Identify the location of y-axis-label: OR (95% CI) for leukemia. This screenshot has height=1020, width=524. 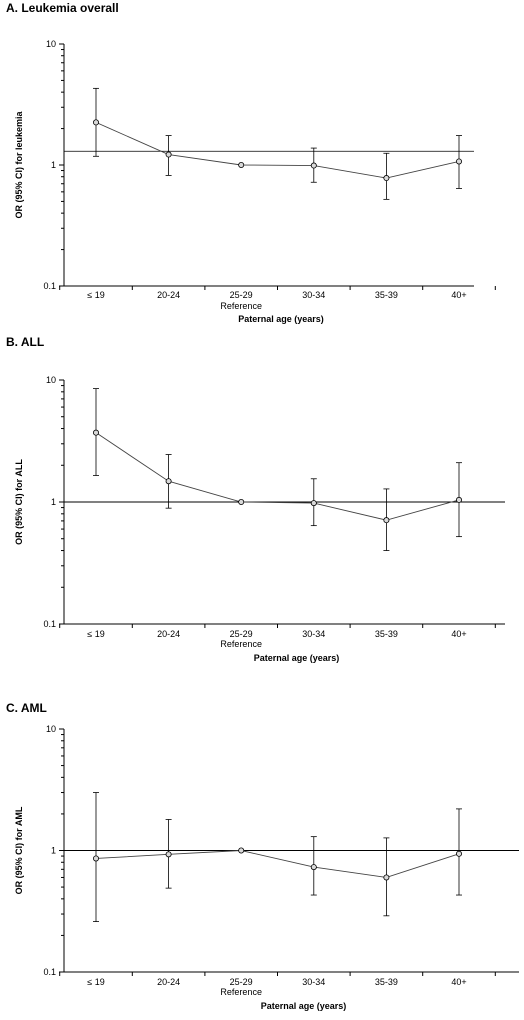
(19, 164).